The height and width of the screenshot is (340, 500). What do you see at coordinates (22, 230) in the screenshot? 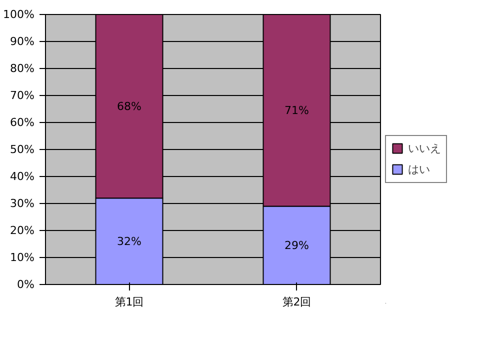
I see `y-tick-label: 20%` at bounding box center [22, 230].